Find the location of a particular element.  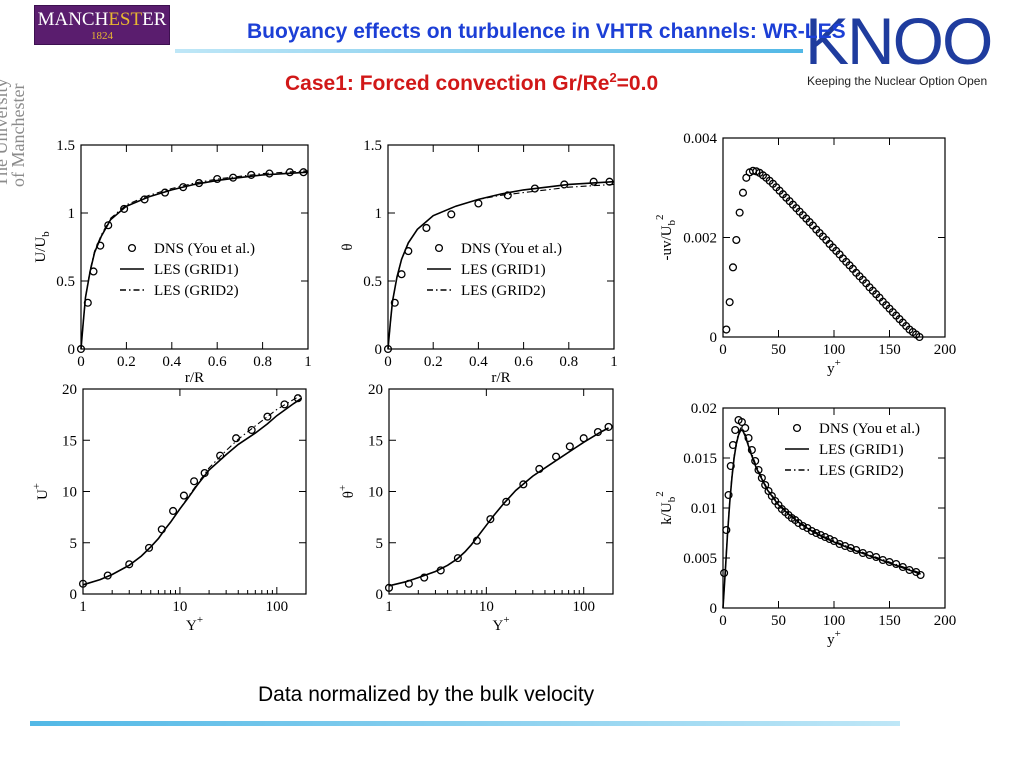

y-axis-label: -uv/Ub2 is located at coordinates (666, 238).